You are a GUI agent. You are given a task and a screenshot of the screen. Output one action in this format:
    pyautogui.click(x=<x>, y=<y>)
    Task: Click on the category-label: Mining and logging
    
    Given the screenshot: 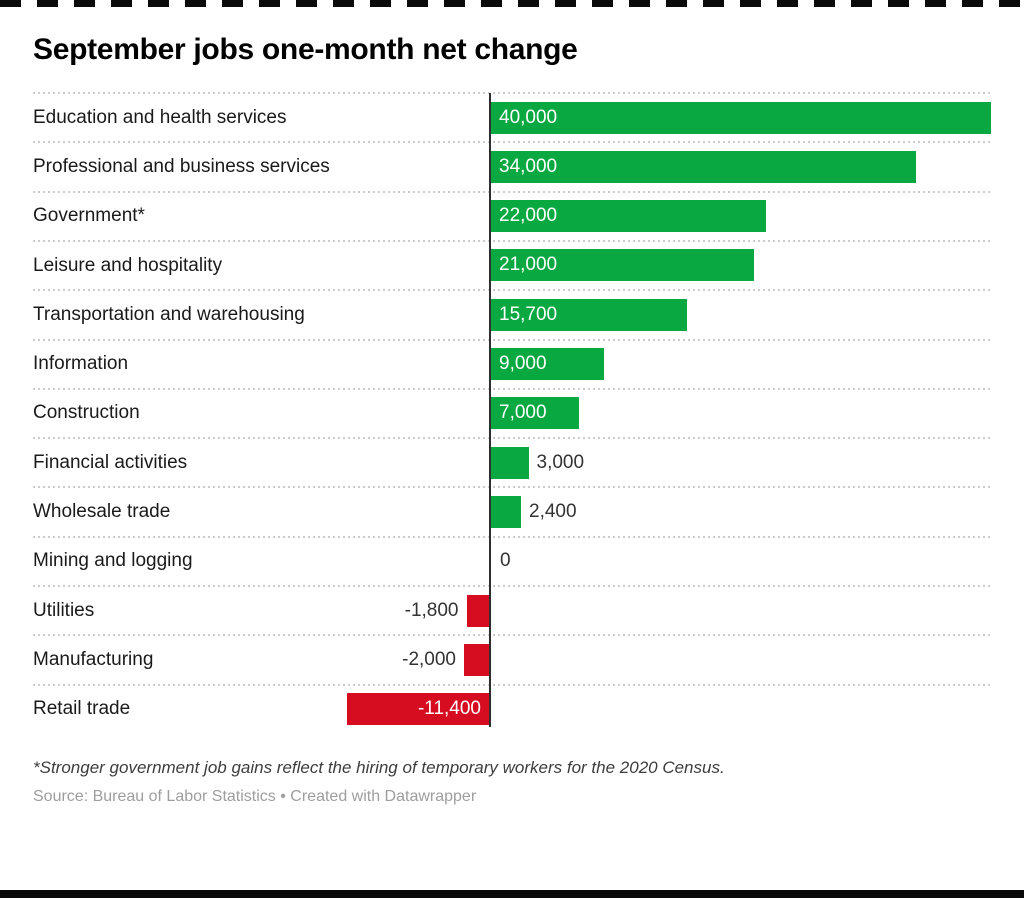 What is the action you would take?
    pyautogui.click(x=113, y=561)
    